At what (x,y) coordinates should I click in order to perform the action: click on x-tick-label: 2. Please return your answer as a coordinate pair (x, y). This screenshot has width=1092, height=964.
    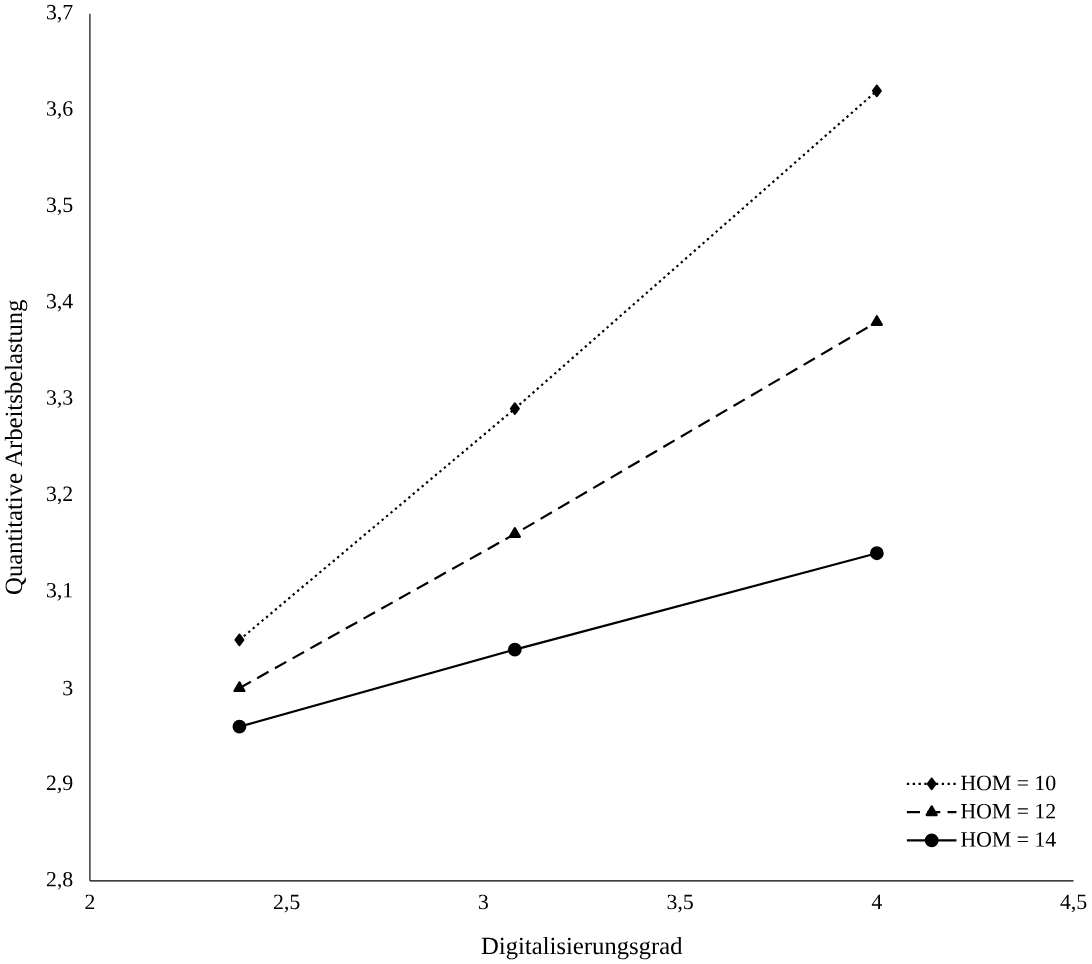
    Looking at the image, I should click on (90, 901).